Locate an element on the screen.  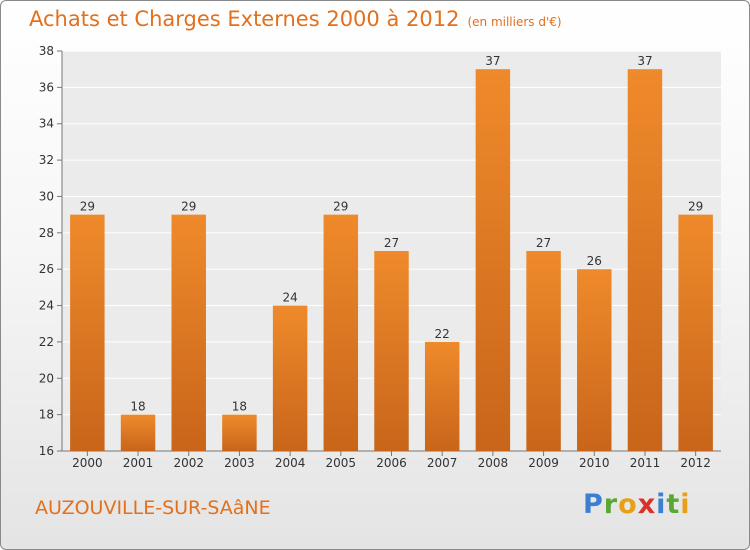
y-tick-label: 22 is located at coordinates (46, 342).